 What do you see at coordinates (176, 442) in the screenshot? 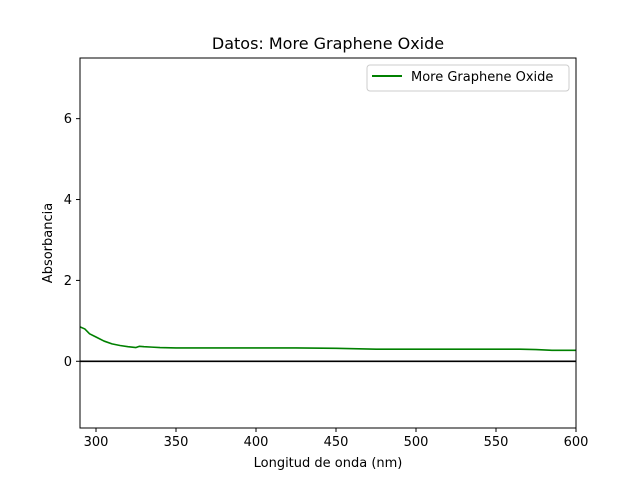
I see `x-tick-label: 350` at bounding box center [176, 442].